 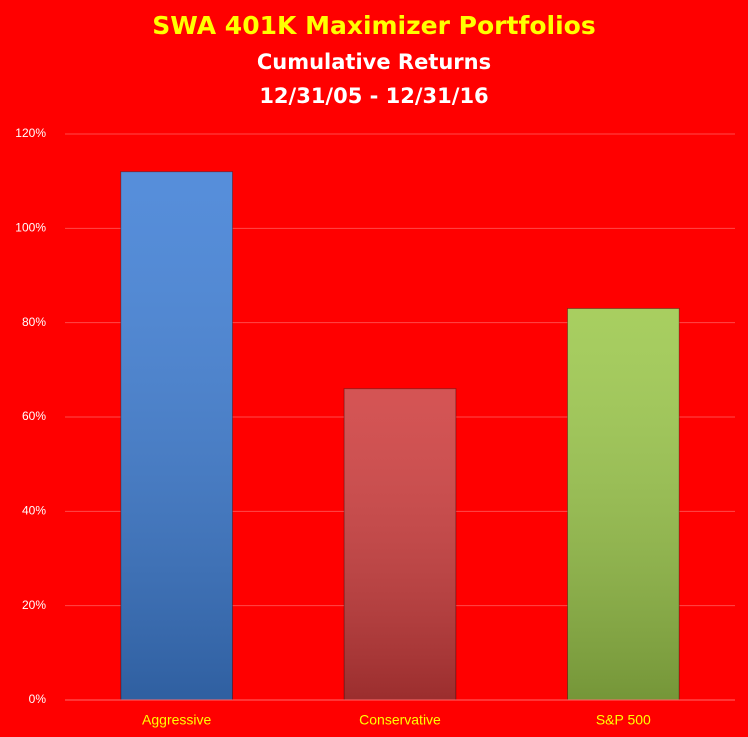 I want to click on chart-title: SWA 401K Maximizer Portfolios, so click(x=373, y=25).